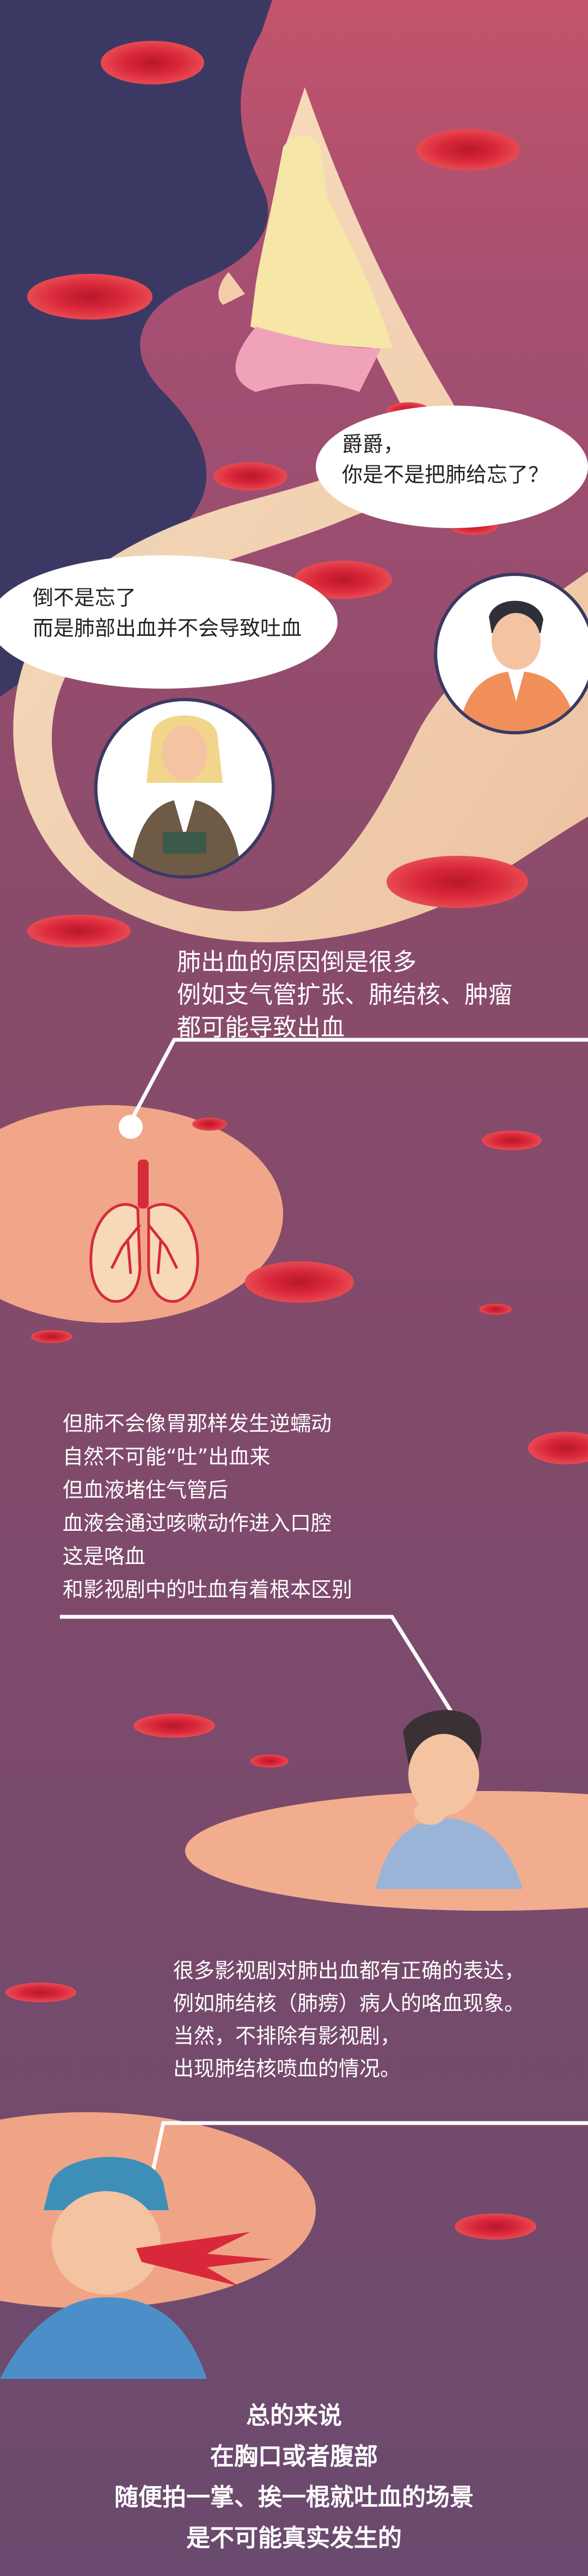 This screenshot has width=588, height=2576. What do you see at coordinates (287, 2036) in the screenshot?
I see `text-line: 当然，不排除有影视剧，` at bounding box center [287, 2036].